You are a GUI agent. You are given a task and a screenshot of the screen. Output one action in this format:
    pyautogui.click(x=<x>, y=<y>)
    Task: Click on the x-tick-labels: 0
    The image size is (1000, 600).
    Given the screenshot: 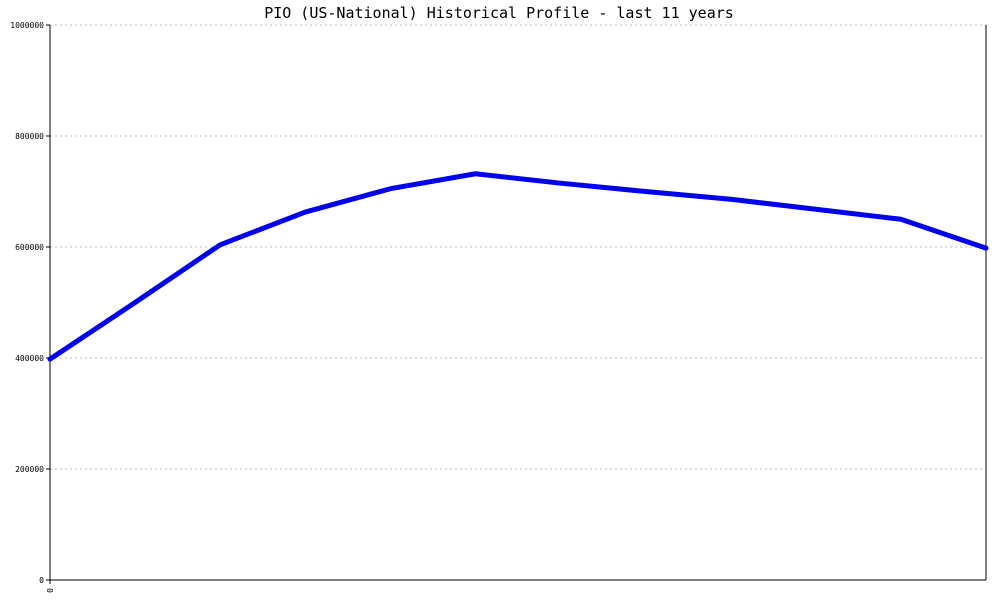 What is the action you would take?
    pyautogui.click(x=50, y=590)
    